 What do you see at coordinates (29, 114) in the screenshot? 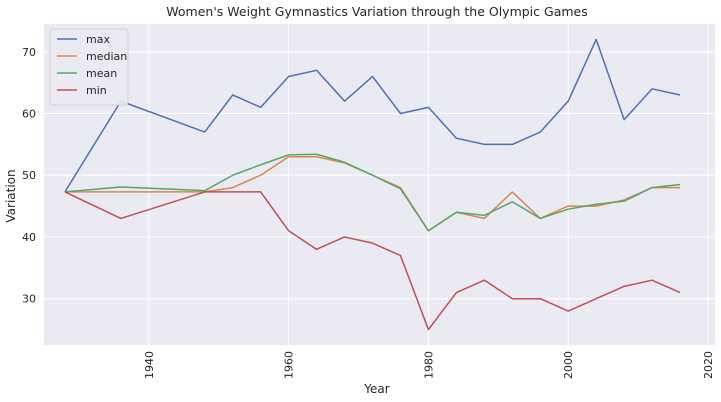
I see `y-tick-label: 60` at bounding box center [29, 114].